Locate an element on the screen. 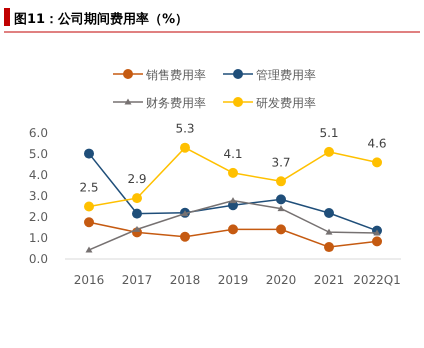 Image resolution: width=424 pixels, height=348 pixels. legend-label: 研发费用率 is located at coordinates (286, 103).